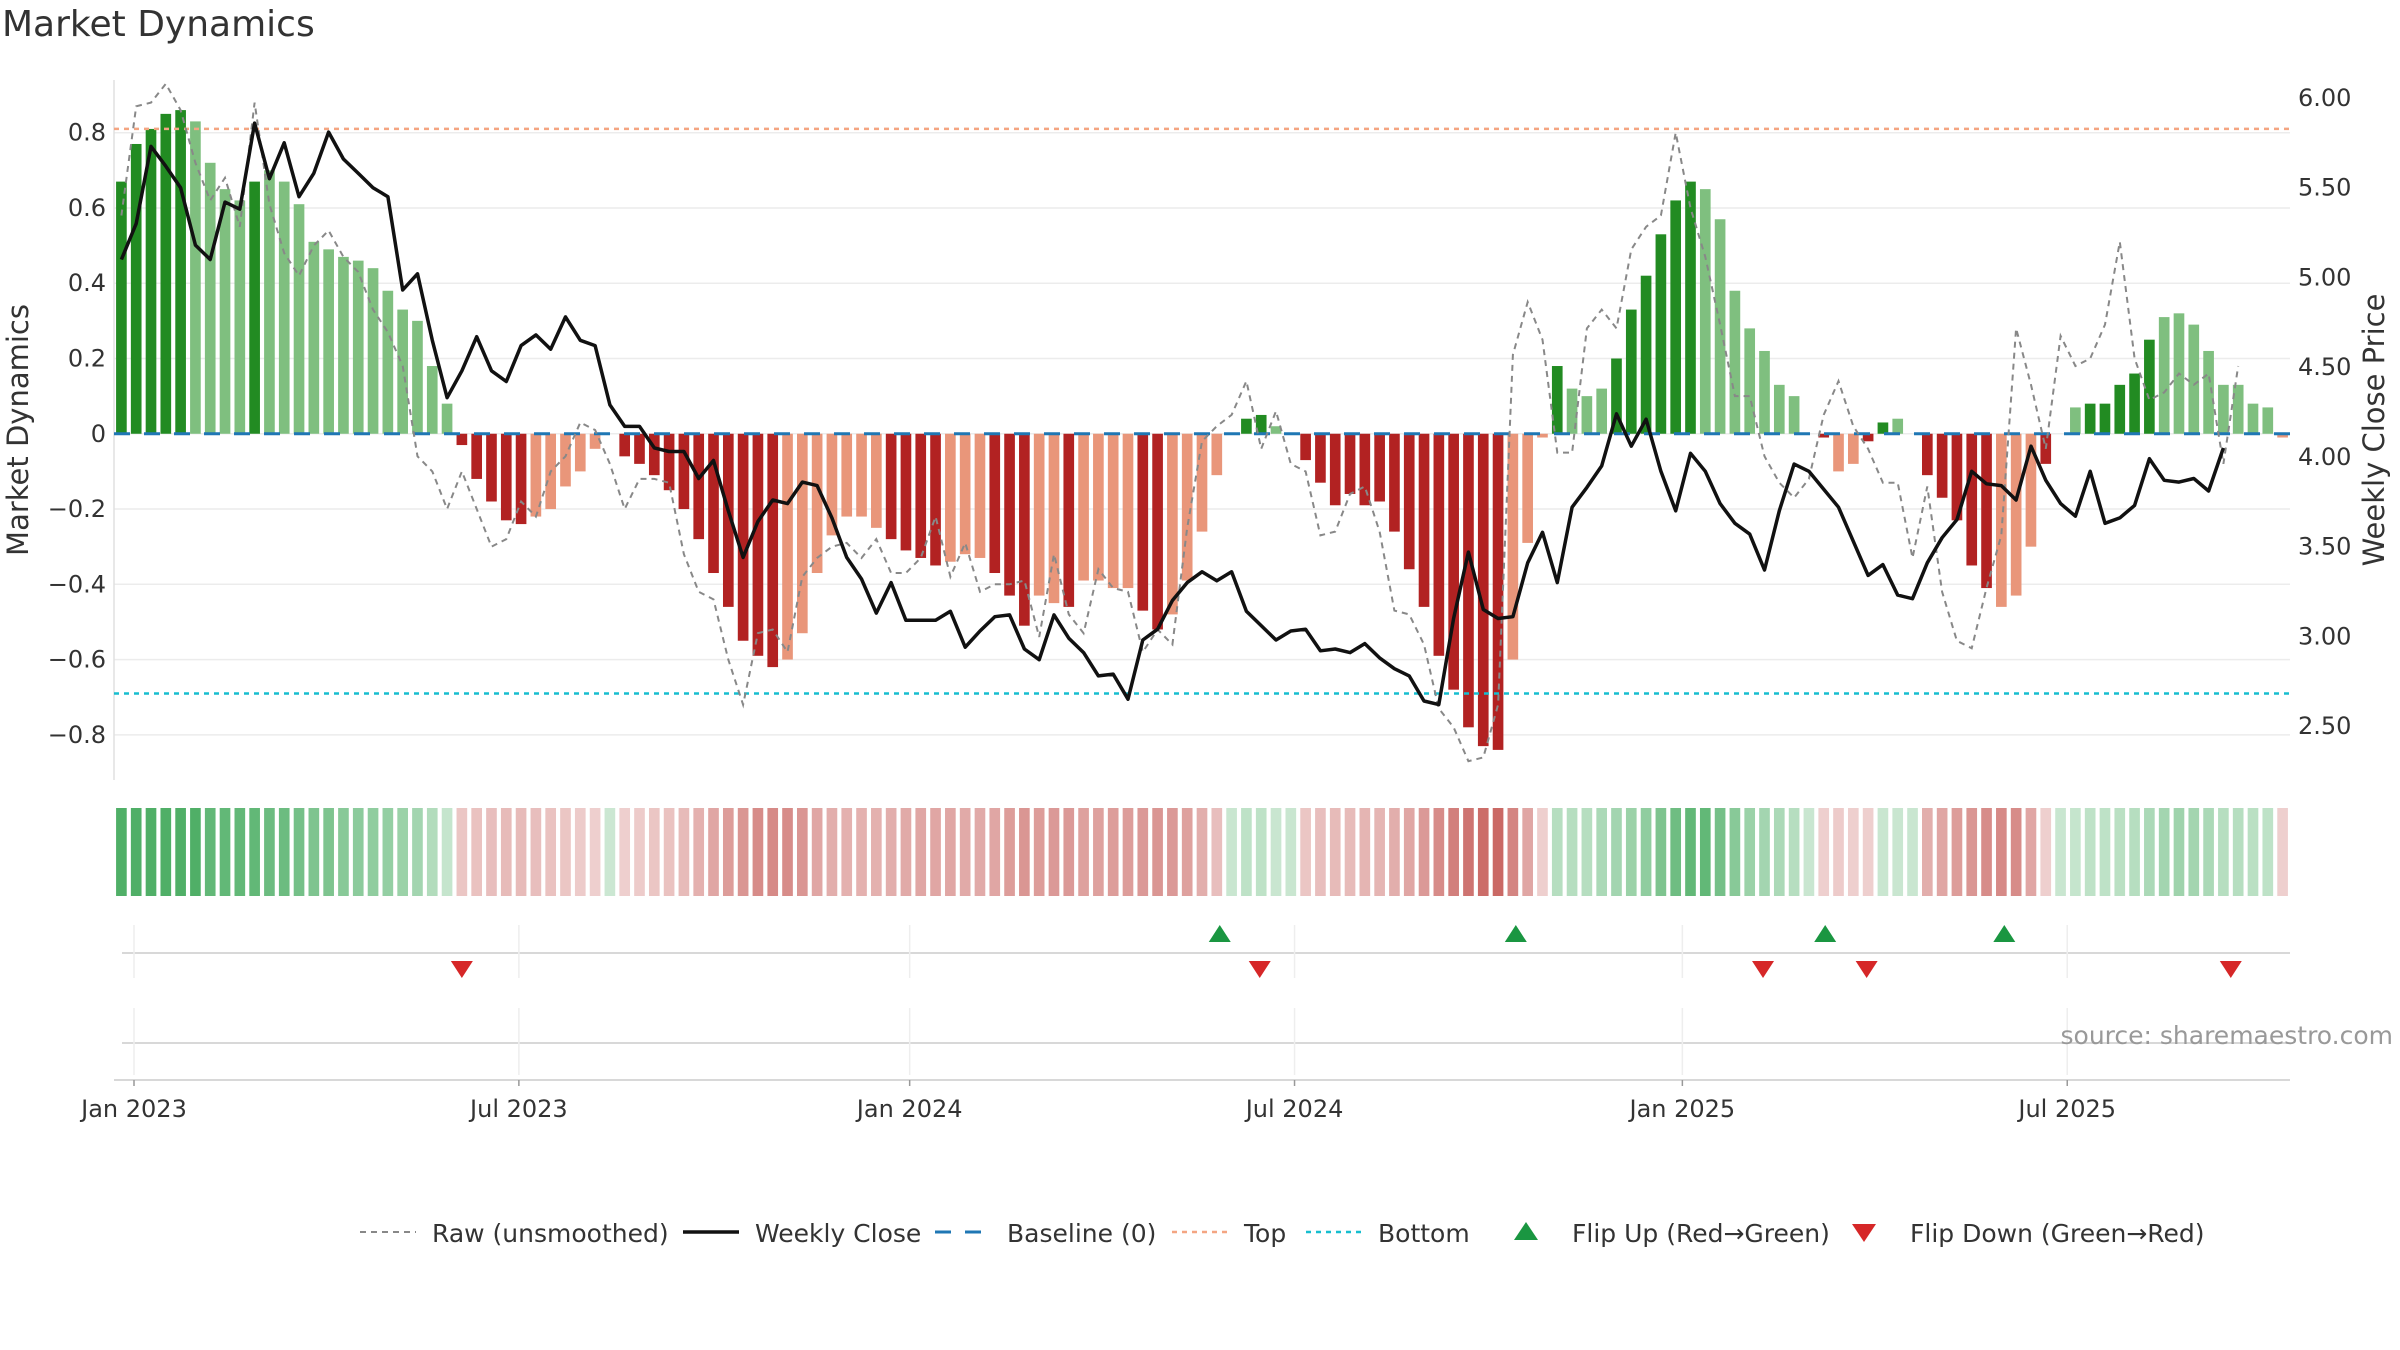  What do you see at coordinates (2324, 547) in the screenshot?
I see `right-tick-label: 3.50` at bounding box center [2324, 547].